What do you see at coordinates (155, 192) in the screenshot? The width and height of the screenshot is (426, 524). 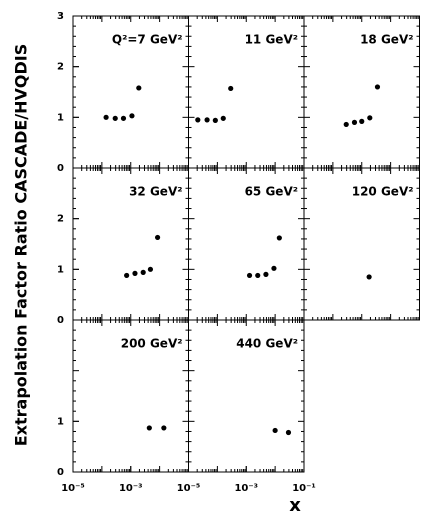 I see `panel-title: 32 GeV²` at bounding box center [155, 192].